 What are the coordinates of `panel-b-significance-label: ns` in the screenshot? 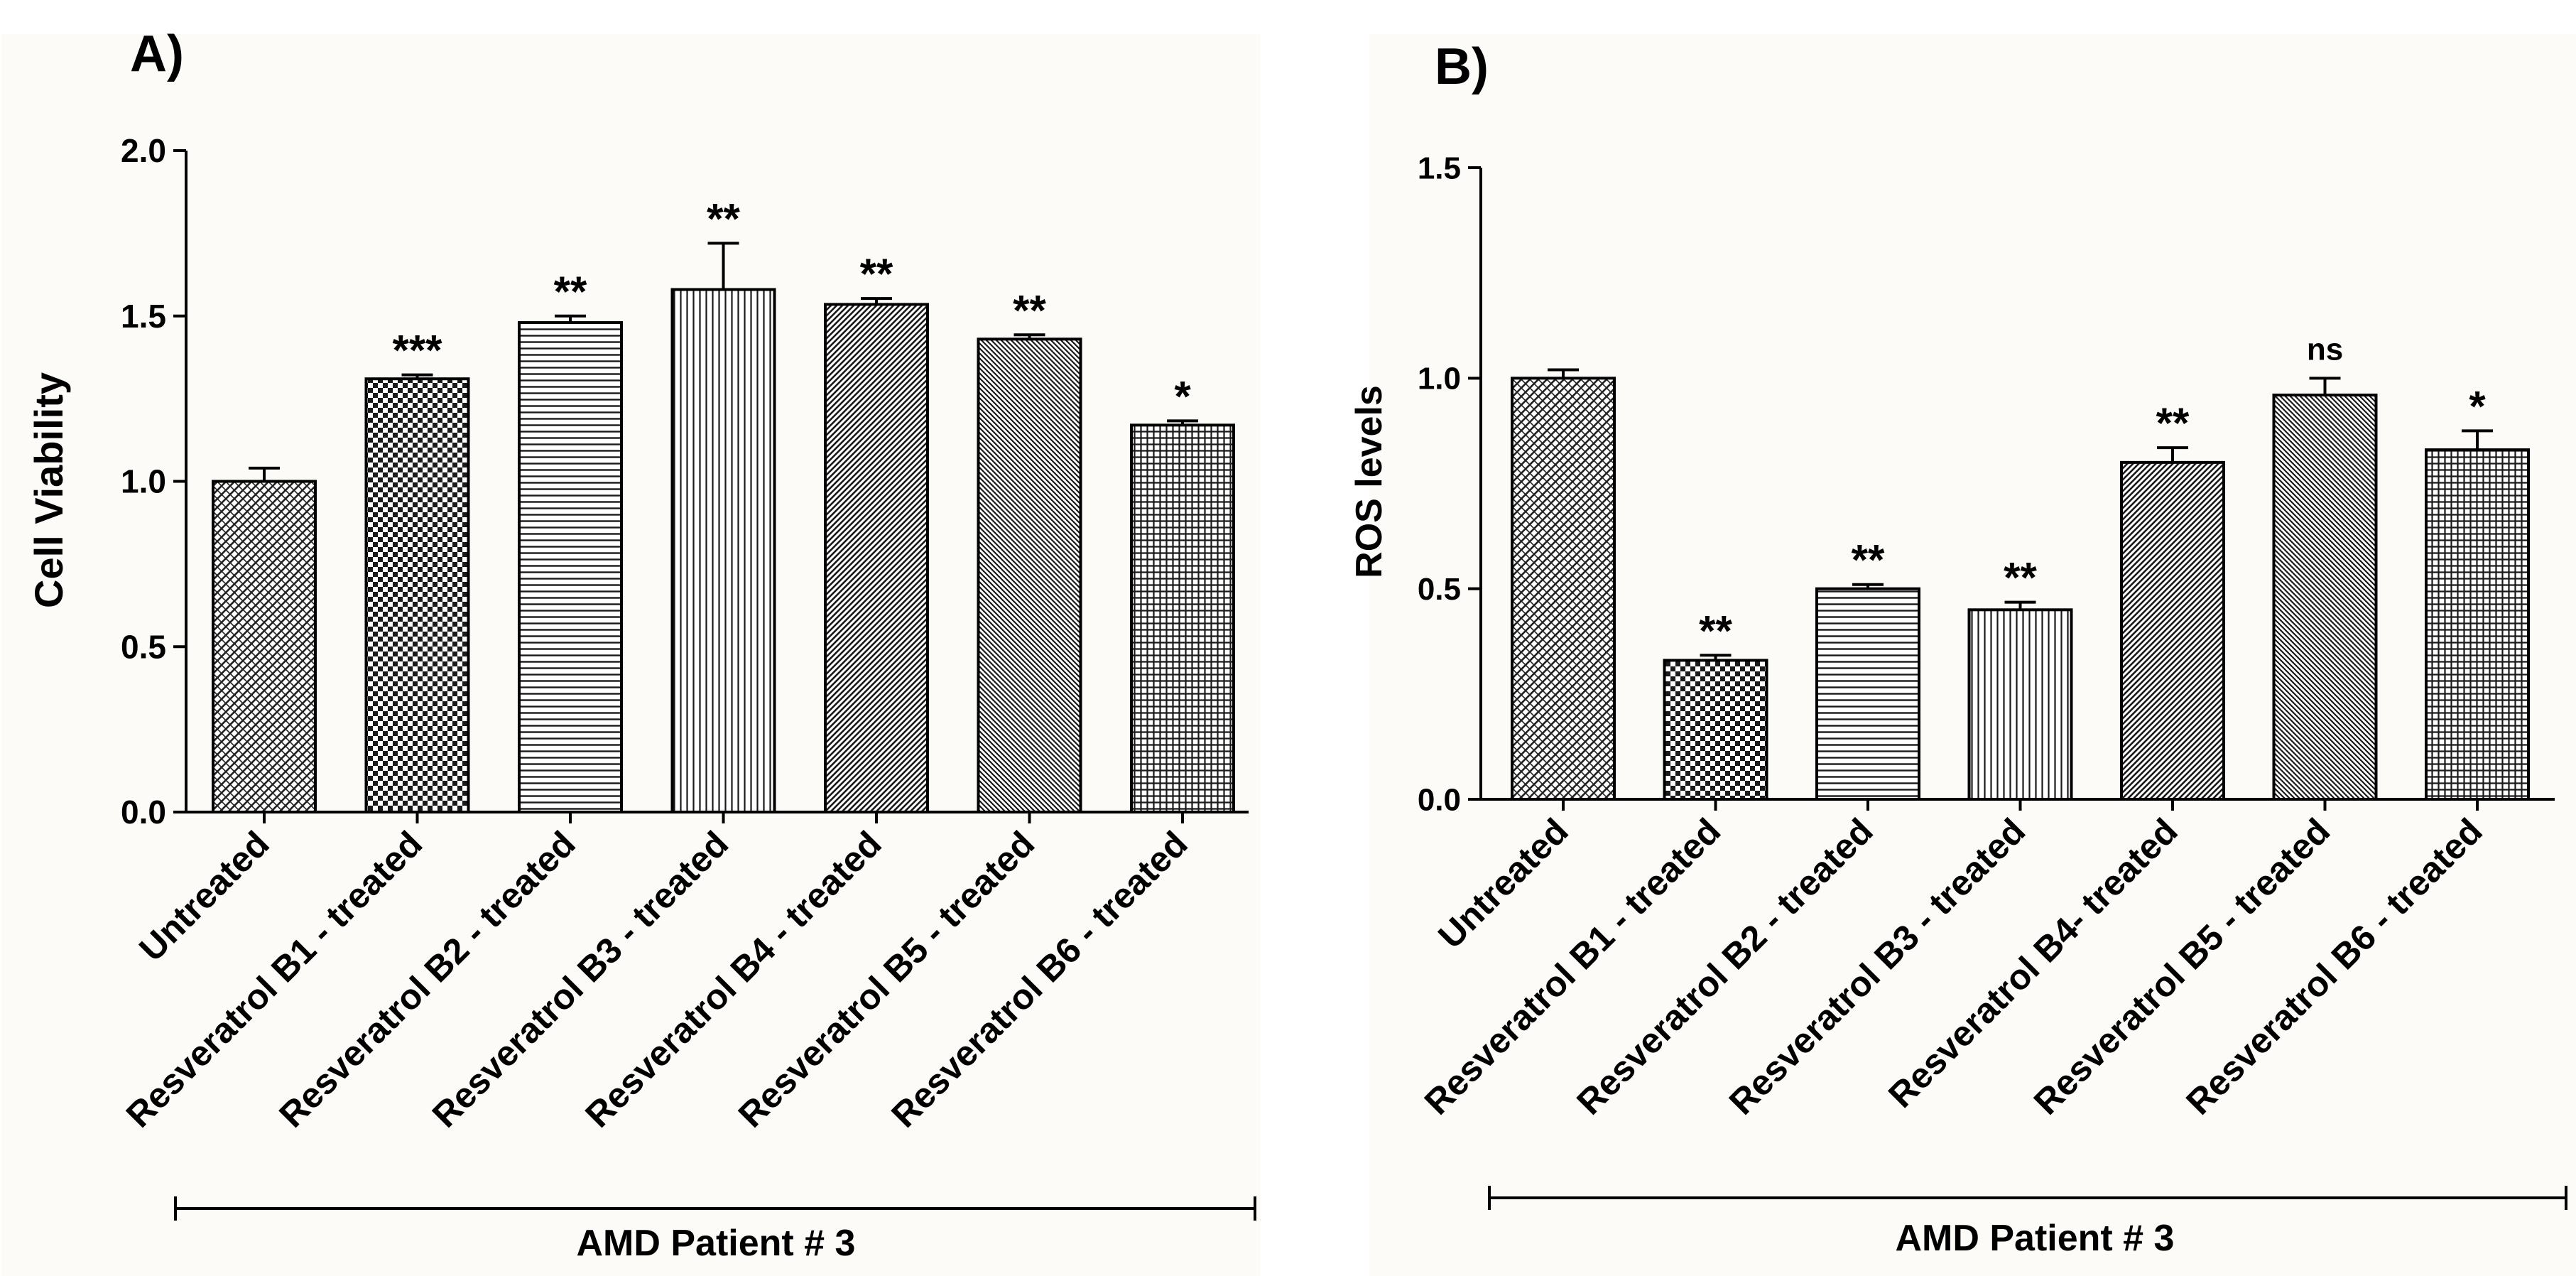 It's located at (2325, 349).